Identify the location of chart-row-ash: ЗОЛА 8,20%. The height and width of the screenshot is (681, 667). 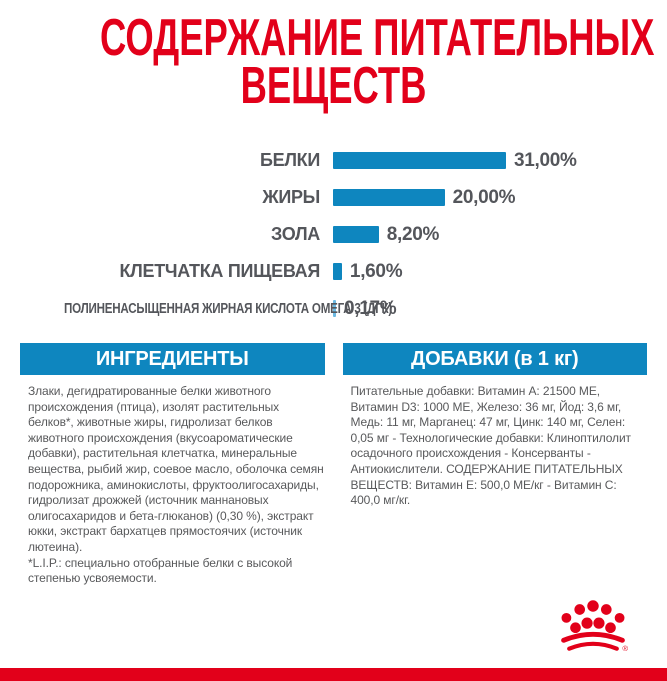
(333, 234).